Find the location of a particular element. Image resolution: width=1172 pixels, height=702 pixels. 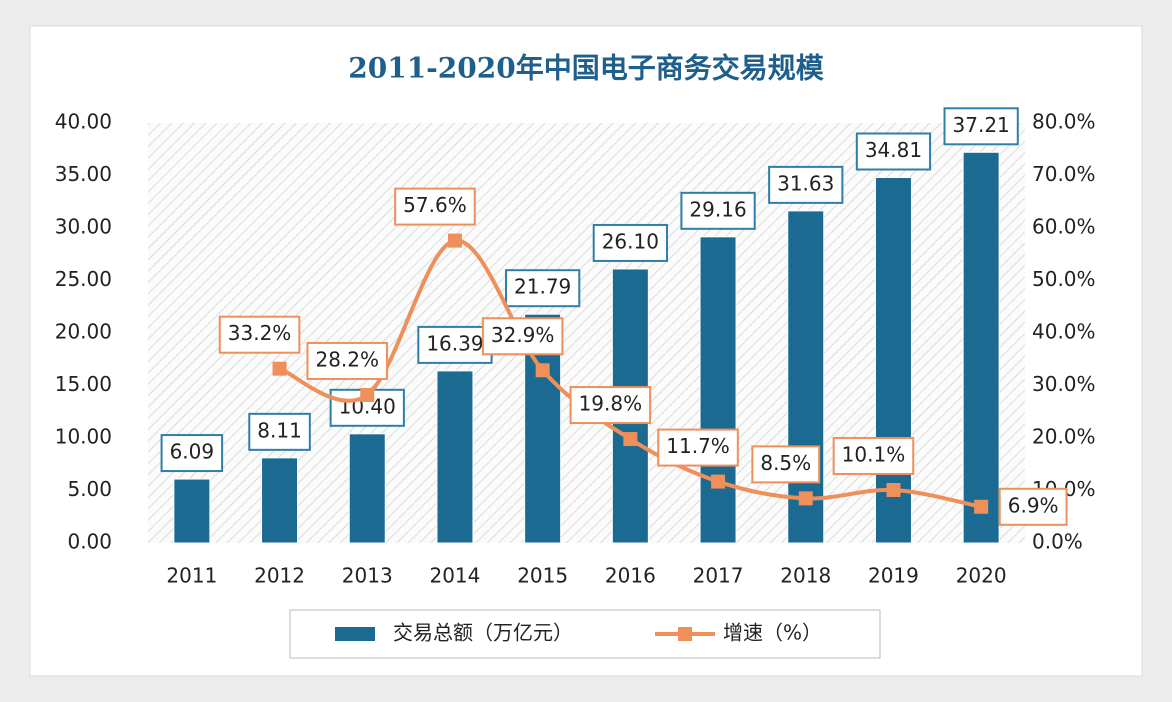

y-tick-label: 25.00 is located at coordinates (83, 279).